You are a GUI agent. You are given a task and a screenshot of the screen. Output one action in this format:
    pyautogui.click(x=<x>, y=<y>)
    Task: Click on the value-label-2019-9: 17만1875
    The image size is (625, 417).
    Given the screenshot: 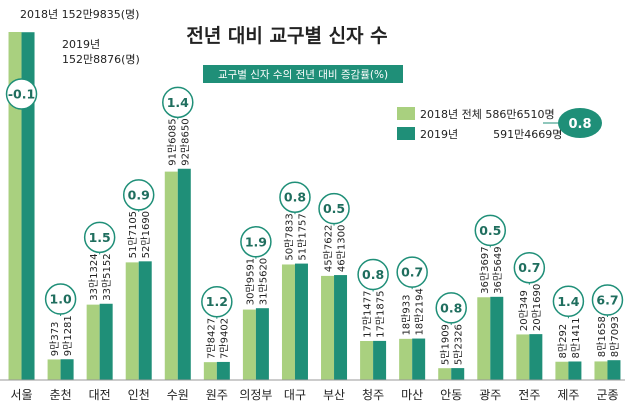 What is the action you would take?
    pyautogui.click(x=381, y=314)
    